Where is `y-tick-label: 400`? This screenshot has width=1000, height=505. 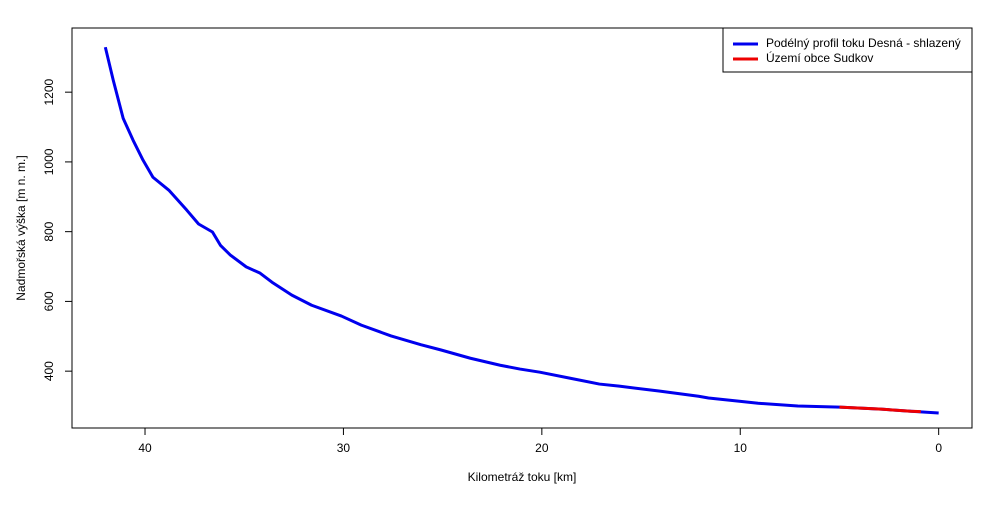 y-tick-label: 400 is located at coordinates (49, 371).